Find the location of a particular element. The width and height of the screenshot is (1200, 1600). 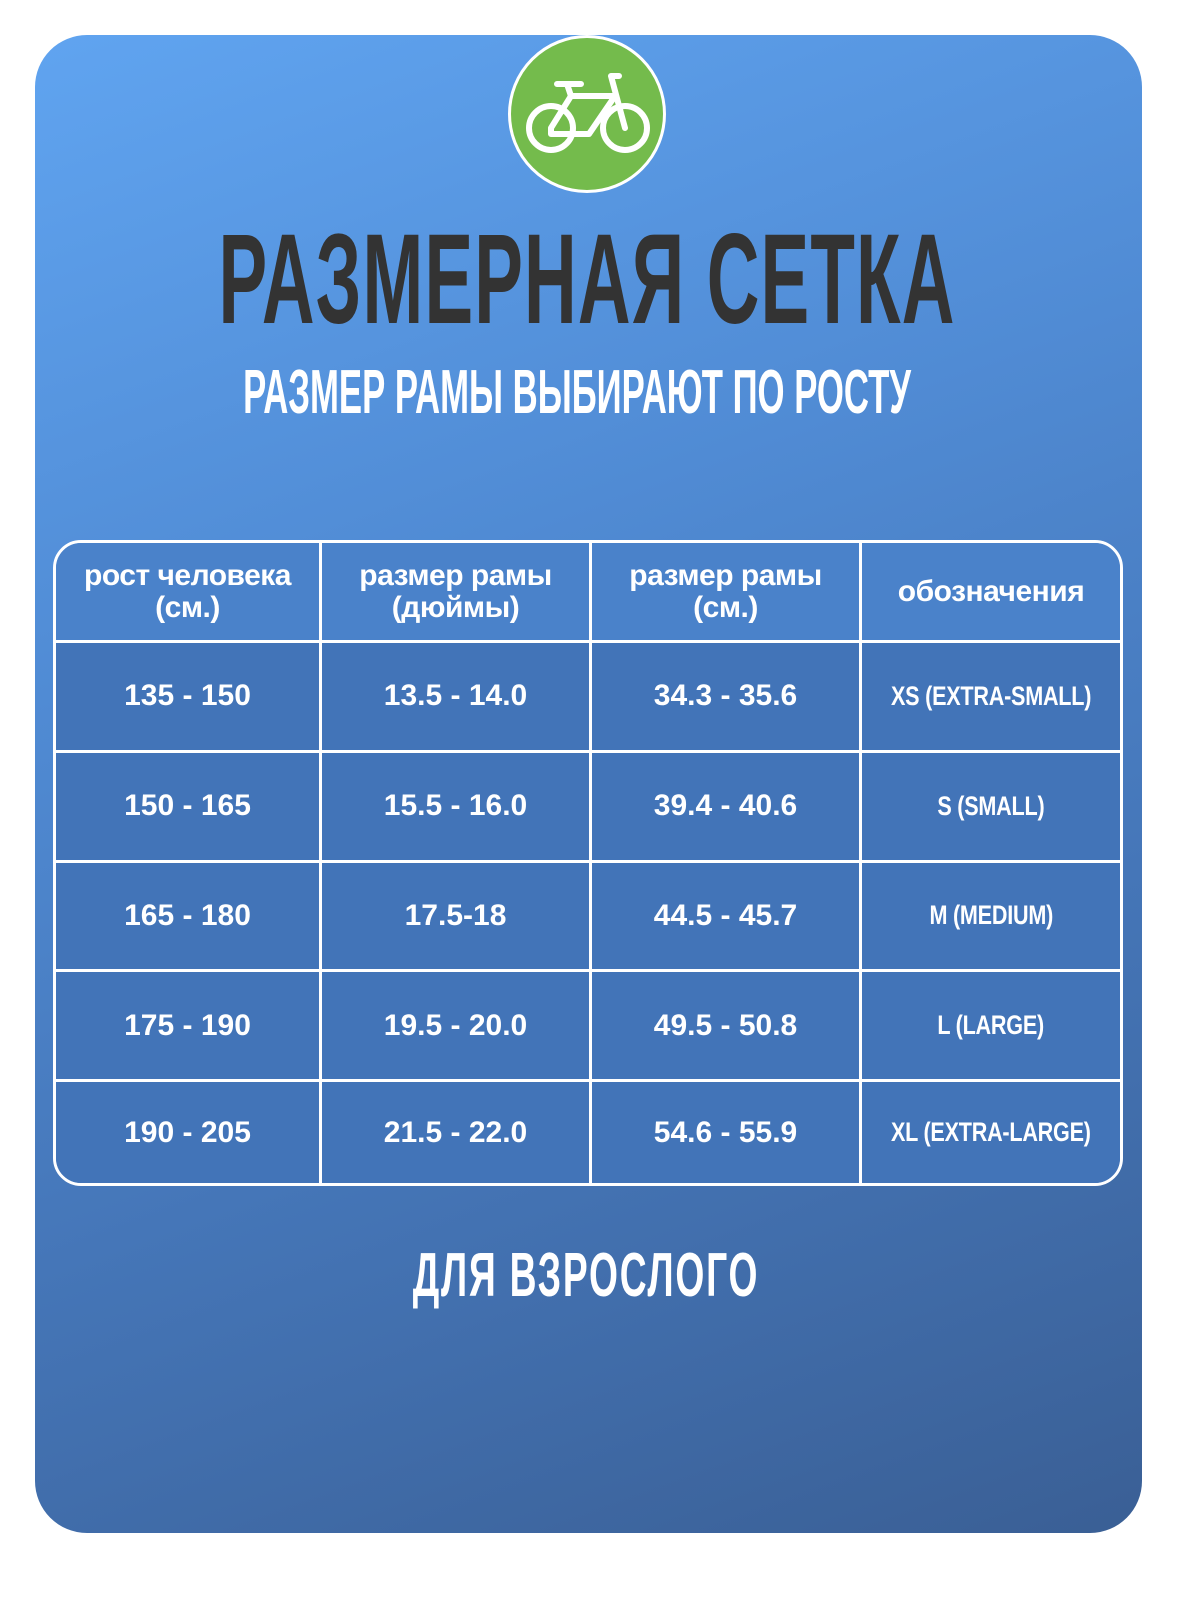

cell-size: XL (EXTRA-LARGE) is located at coordinates (991, 1132).